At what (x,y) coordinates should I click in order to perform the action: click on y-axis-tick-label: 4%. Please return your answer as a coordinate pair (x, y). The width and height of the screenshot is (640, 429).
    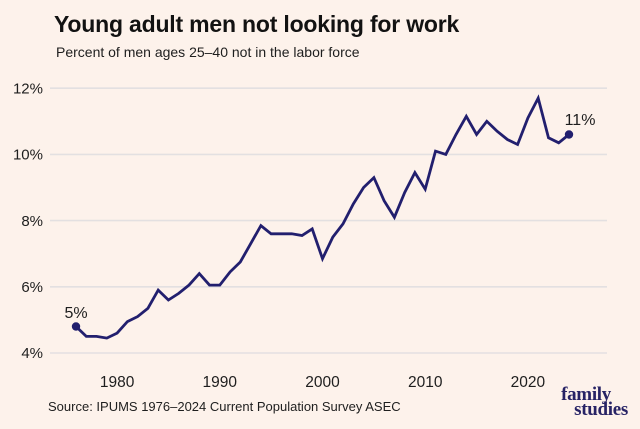
    Looking at the image, I should click on (32, 353).